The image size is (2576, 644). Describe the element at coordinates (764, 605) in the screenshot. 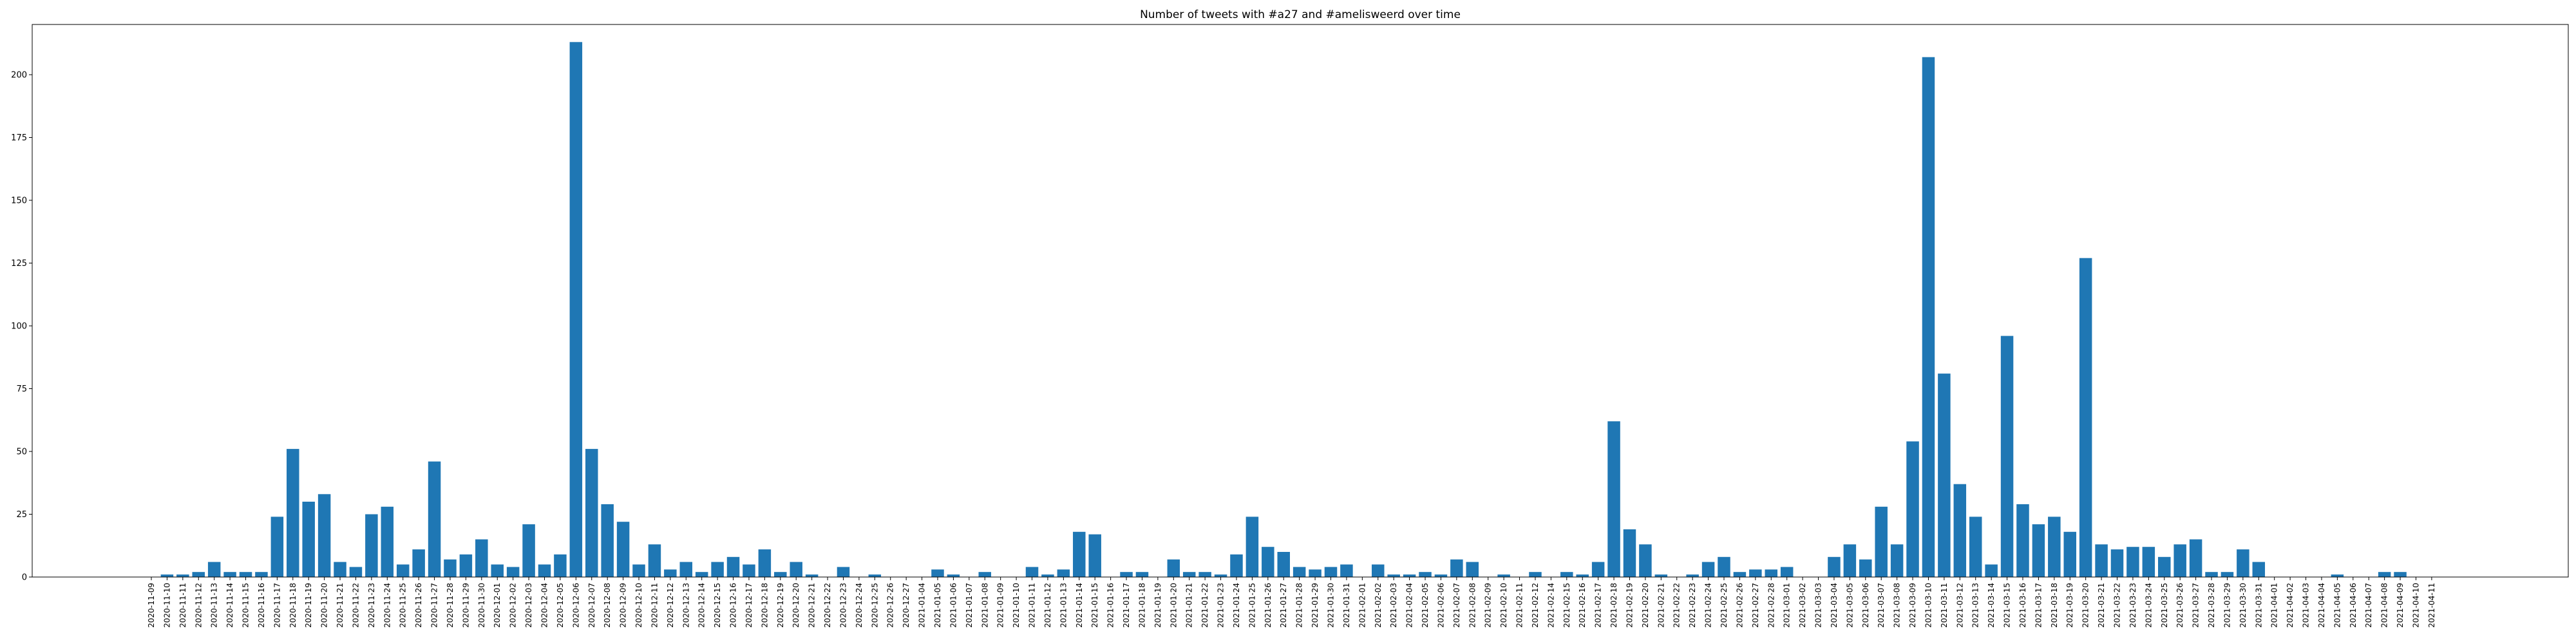

I see `x-tick-label: 2020-12-18` at that location.